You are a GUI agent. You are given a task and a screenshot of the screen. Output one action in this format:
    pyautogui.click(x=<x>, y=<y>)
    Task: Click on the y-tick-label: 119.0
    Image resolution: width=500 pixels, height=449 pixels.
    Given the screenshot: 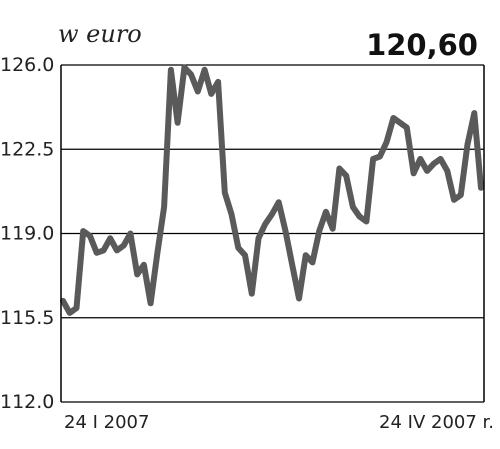 What is the action you would take?
    pyautogui.click(x=27, y=234)
    